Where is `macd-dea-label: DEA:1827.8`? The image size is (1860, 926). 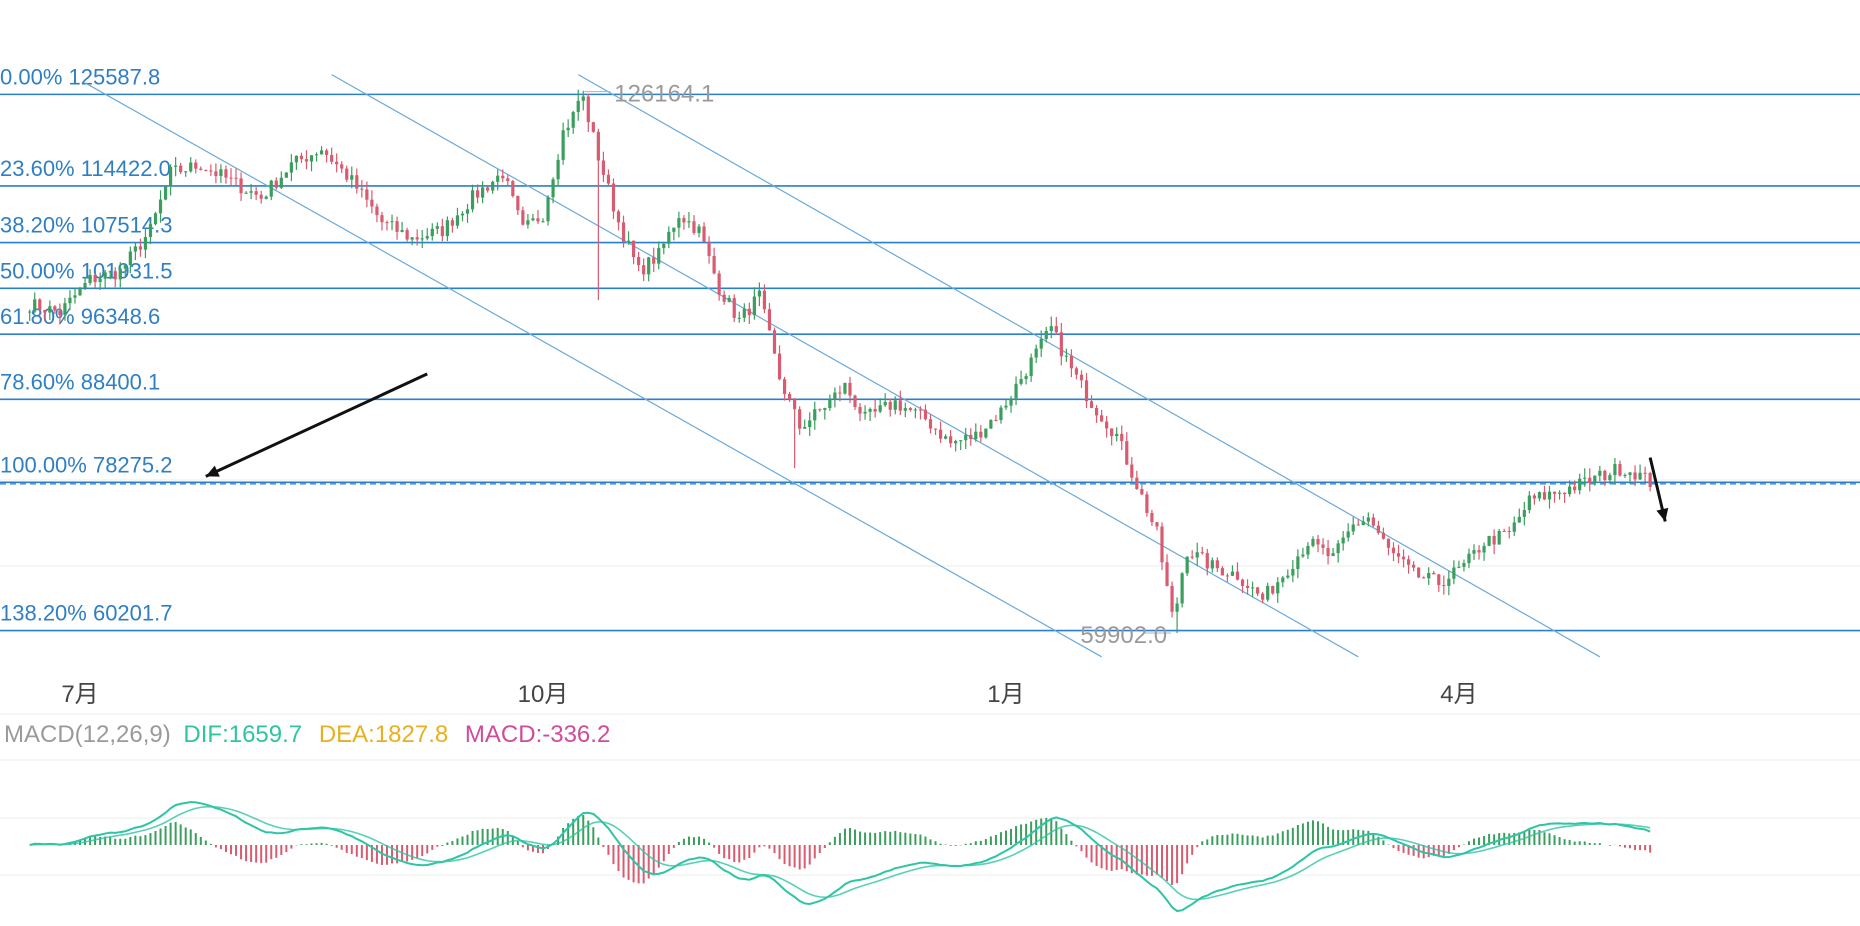 macd-dea-label: DEA:1827.8 is located at coordinates (383, 734).